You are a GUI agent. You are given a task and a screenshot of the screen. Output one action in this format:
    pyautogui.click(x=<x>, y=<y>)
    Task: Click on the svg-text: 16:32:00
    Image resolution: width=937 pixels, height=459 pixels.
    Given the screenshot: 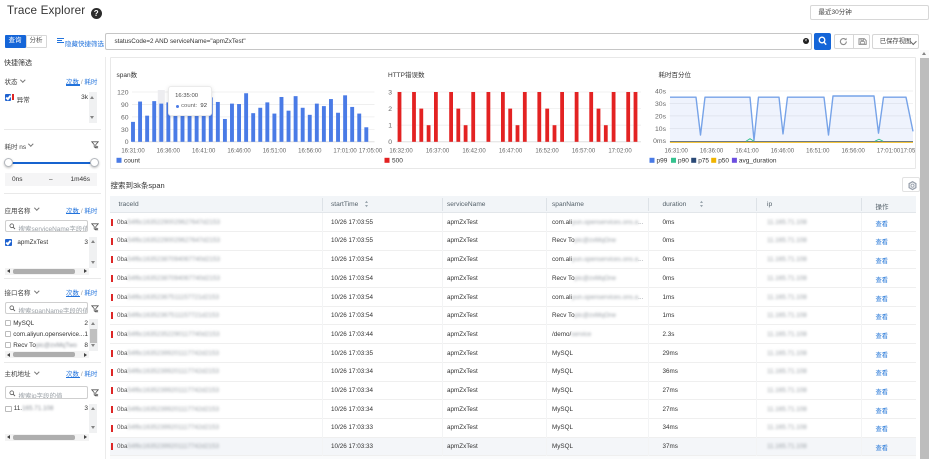 What is the action you would take?
    pyautogui.click(x=401, y=152)
    